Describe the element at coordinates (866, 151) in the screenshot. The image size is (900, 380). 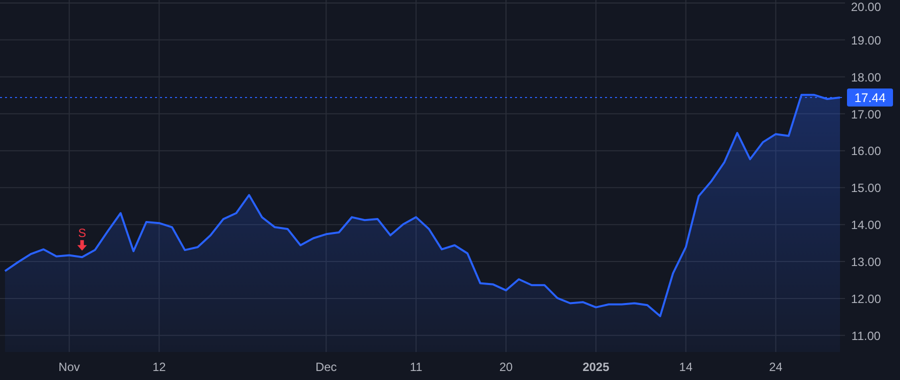
I see `y-tick-label: 16.00` at that location.